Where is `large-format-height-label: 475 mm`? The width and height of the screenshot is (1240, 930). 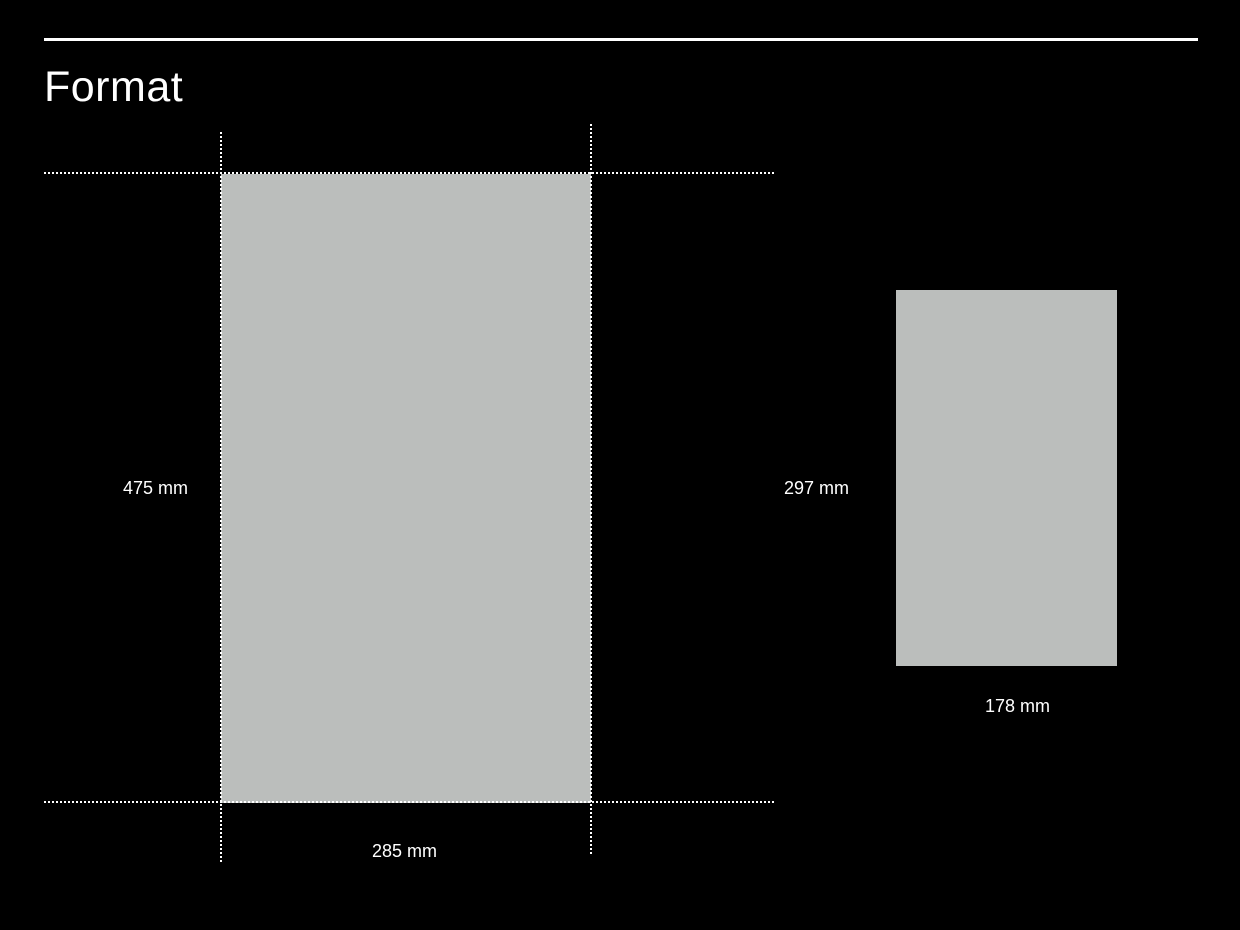
large-format-height-label: 475 mm is located at coordinates (156, 488).